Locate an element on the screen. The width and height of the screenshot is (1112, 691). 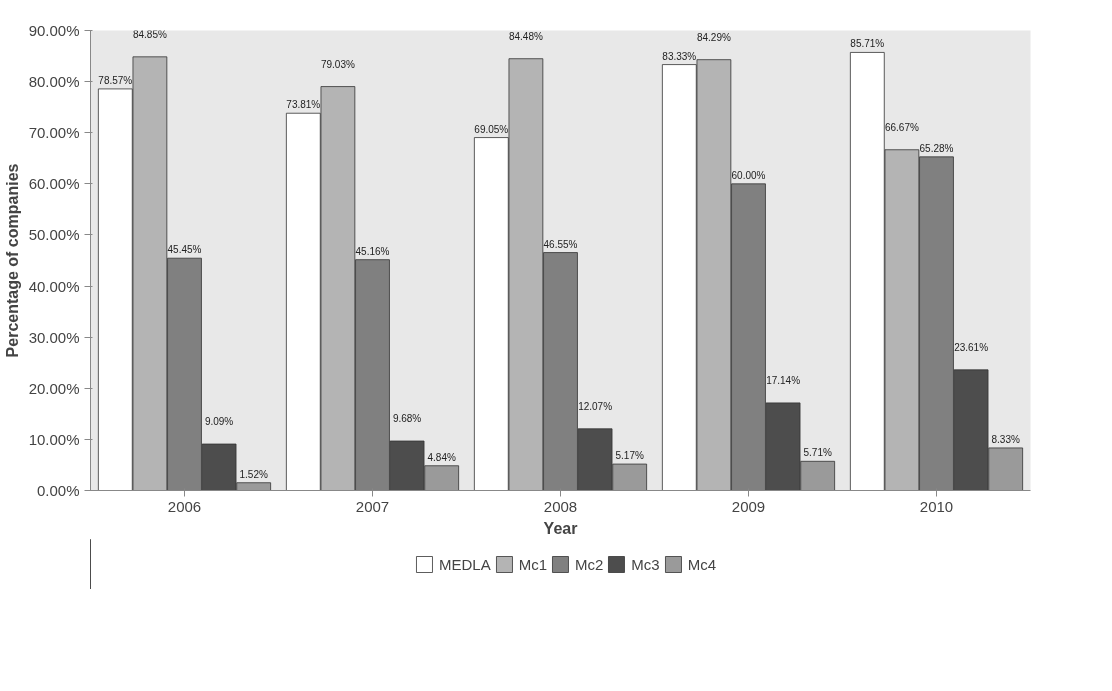
legend-label: Mc3 is located at coordinates (645, 564).